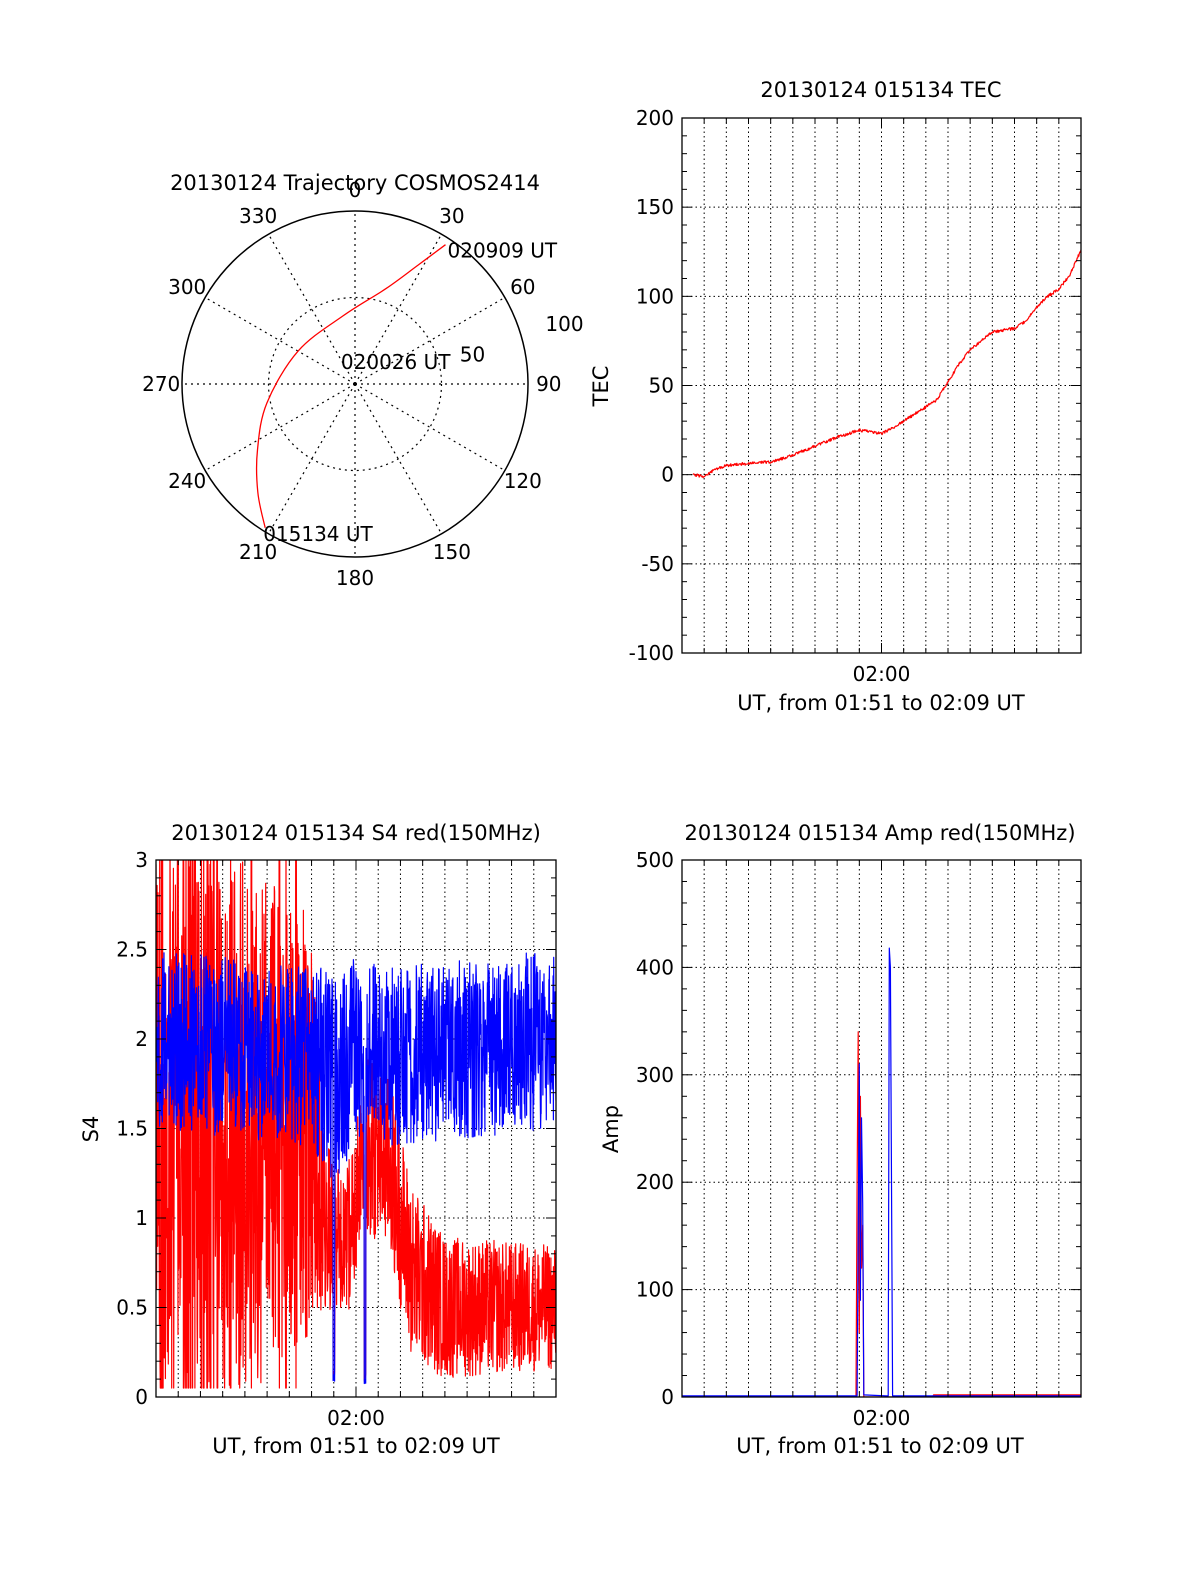 The image size is (1200, 1575). What do you see at coordinates (655, 207) in the screenshot?
I see `y-tick-label: 150` at bounding box center [655, 207].